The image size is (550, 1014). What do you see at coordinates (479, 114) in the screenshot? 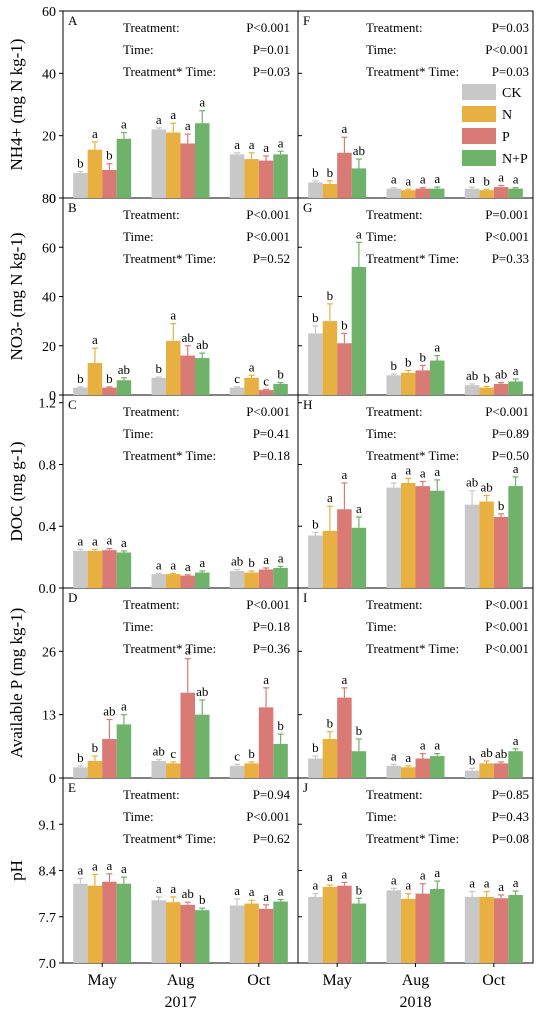
I see `legend-swatch` at bounding box center [479, 114].